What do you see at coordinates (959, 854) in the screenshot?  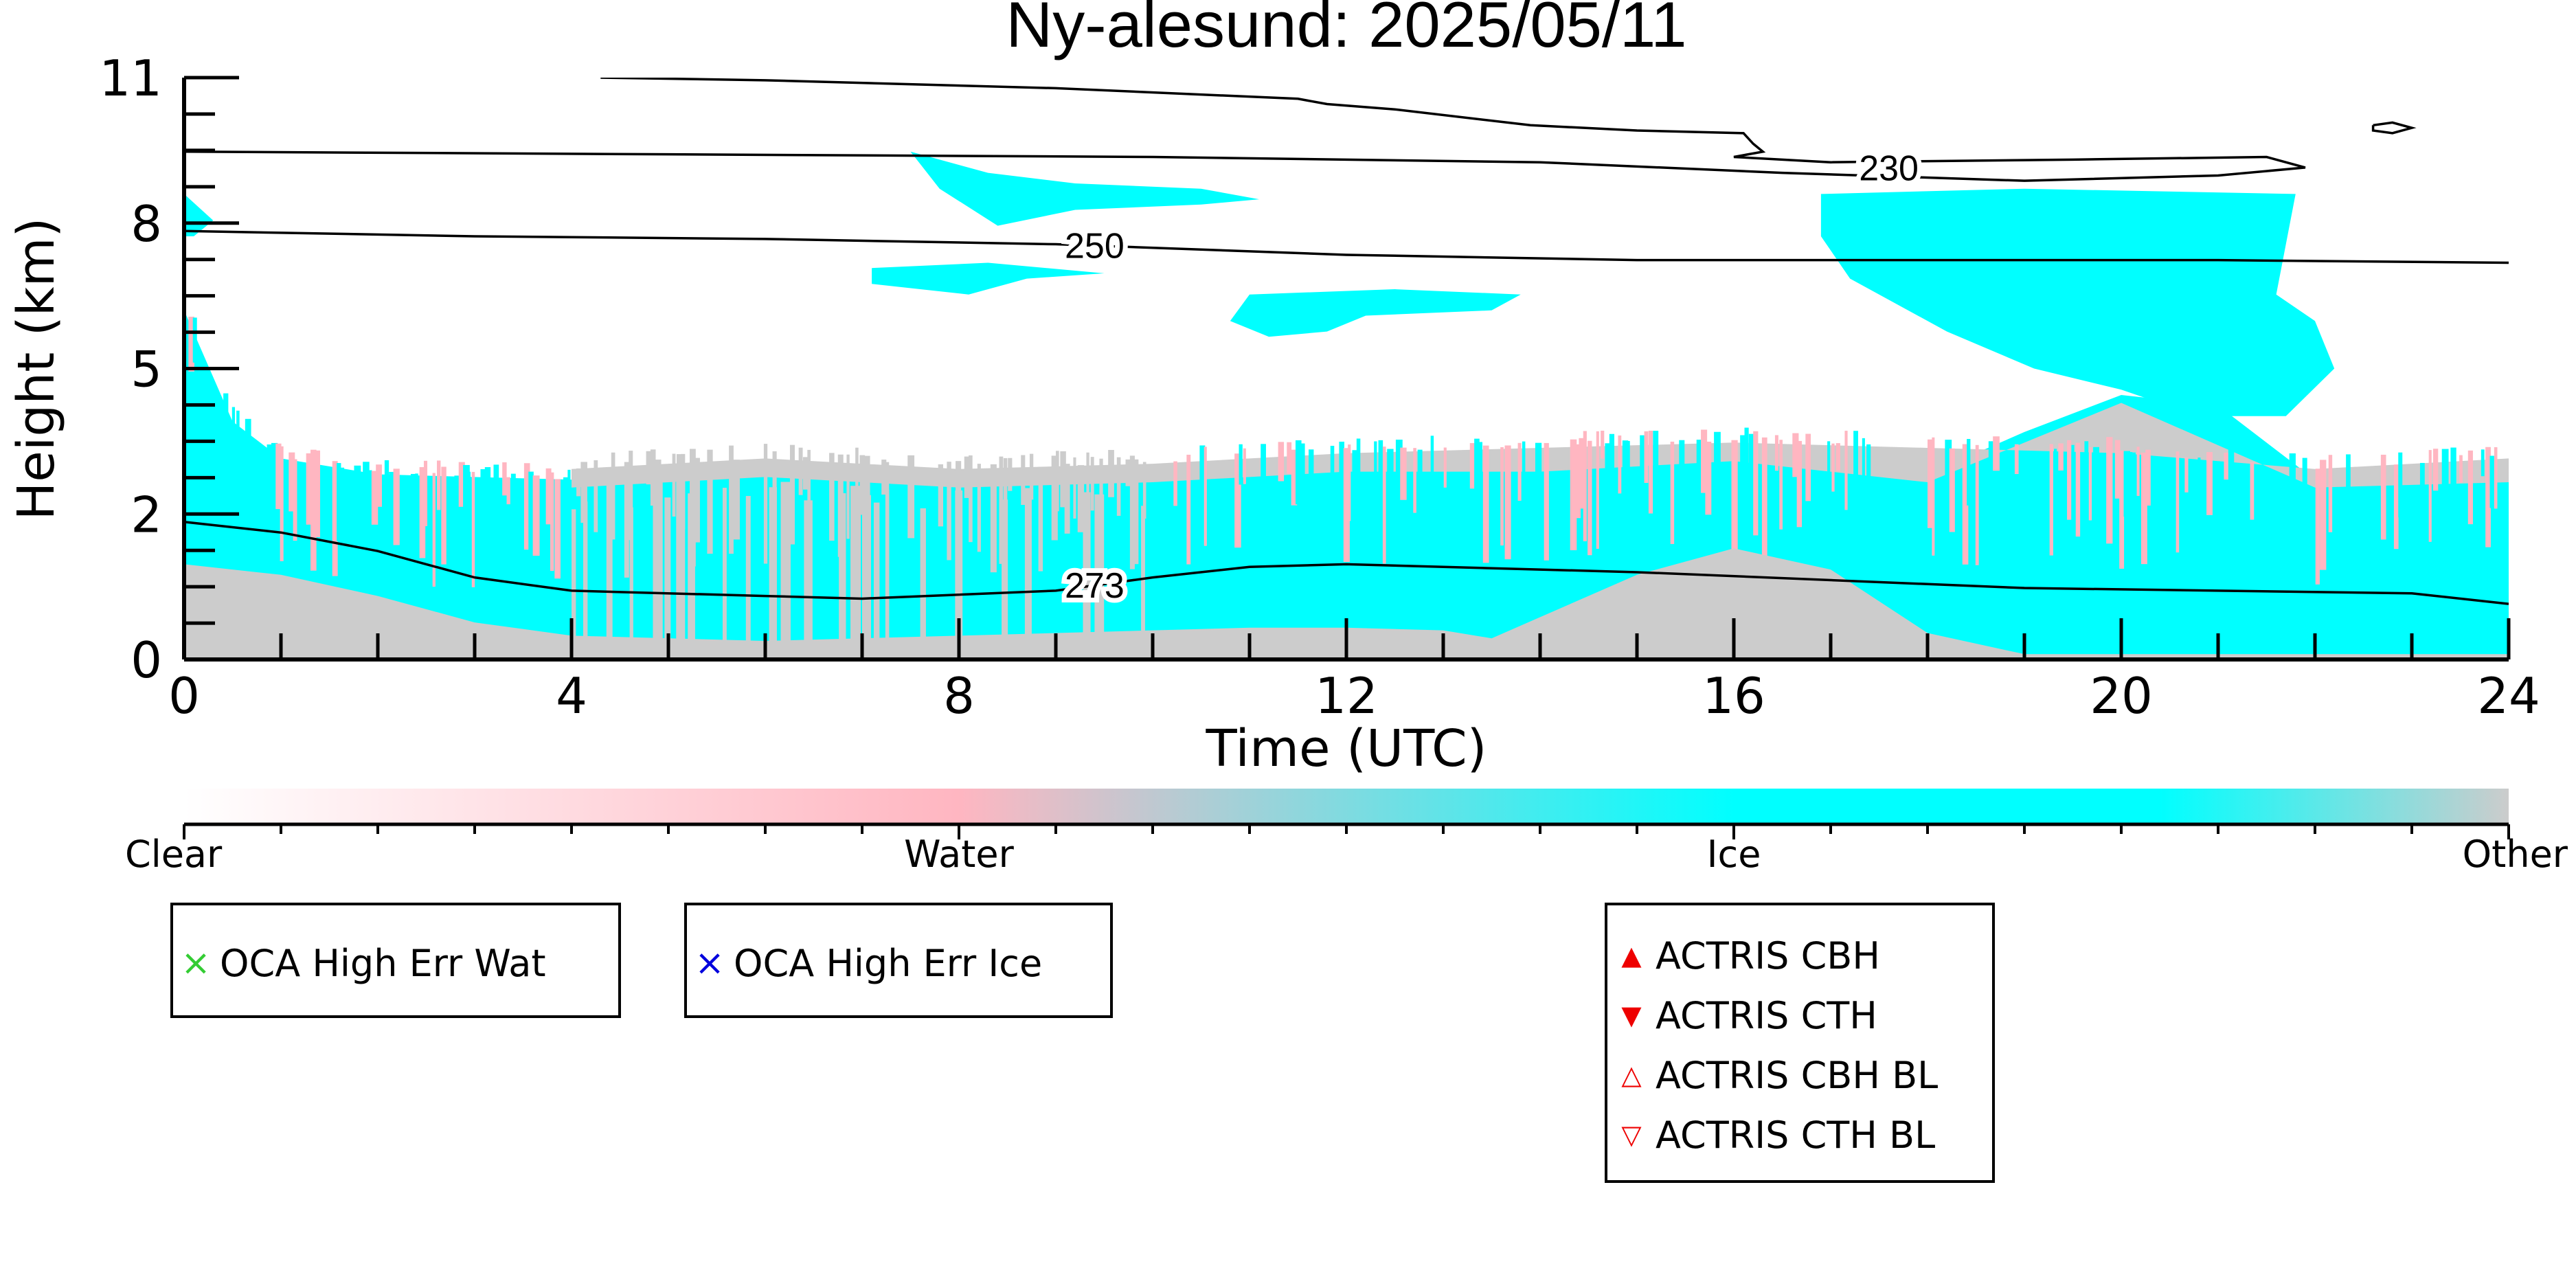 I see `colorbar-label: Water` at bounding box center [959, 854].